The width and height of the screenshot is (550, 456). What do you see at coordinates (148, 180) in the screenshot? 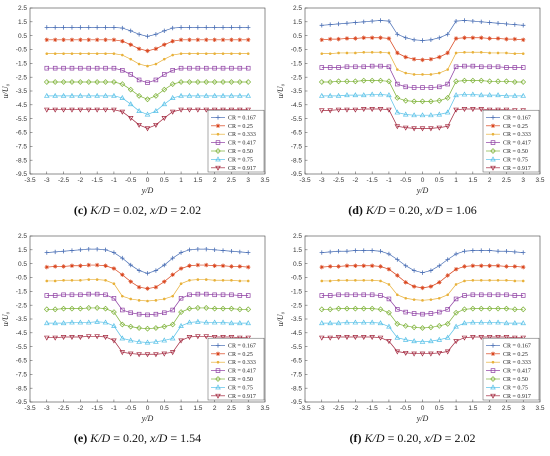
I see `x-tick-label: 0` at bounding box center [148, 180].